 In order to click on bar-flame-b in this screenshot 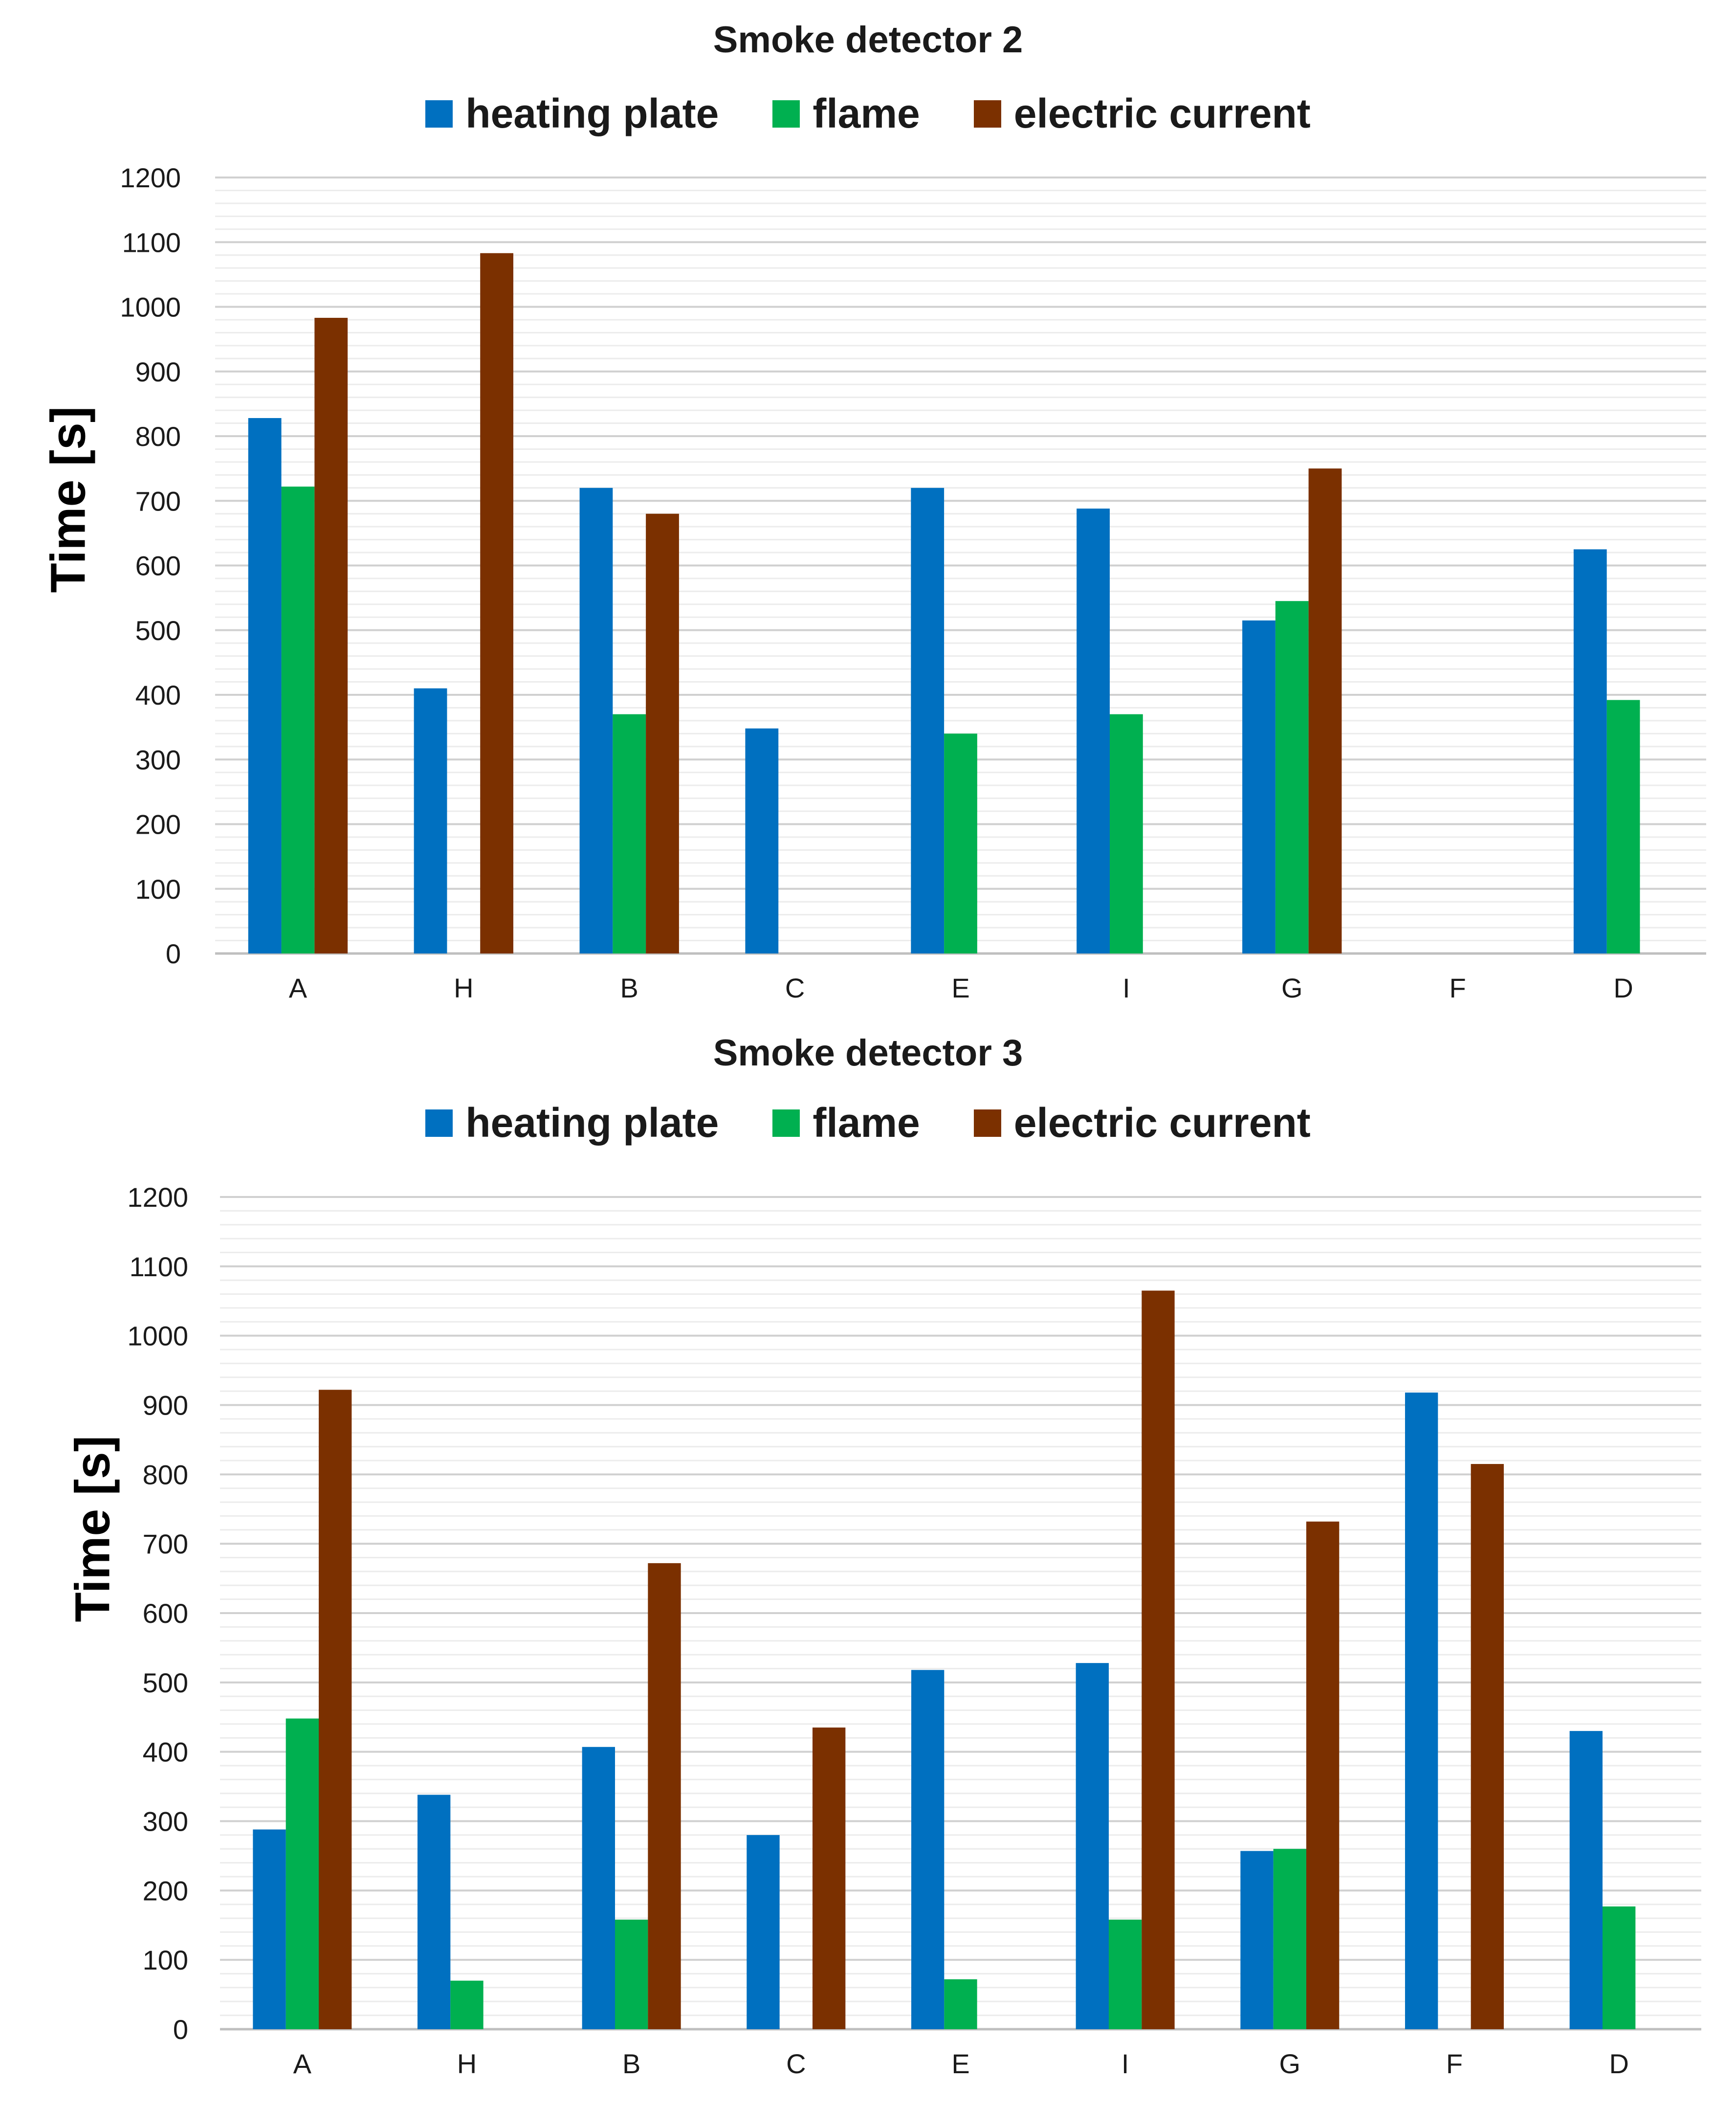, I will do `click(630, 833)`.